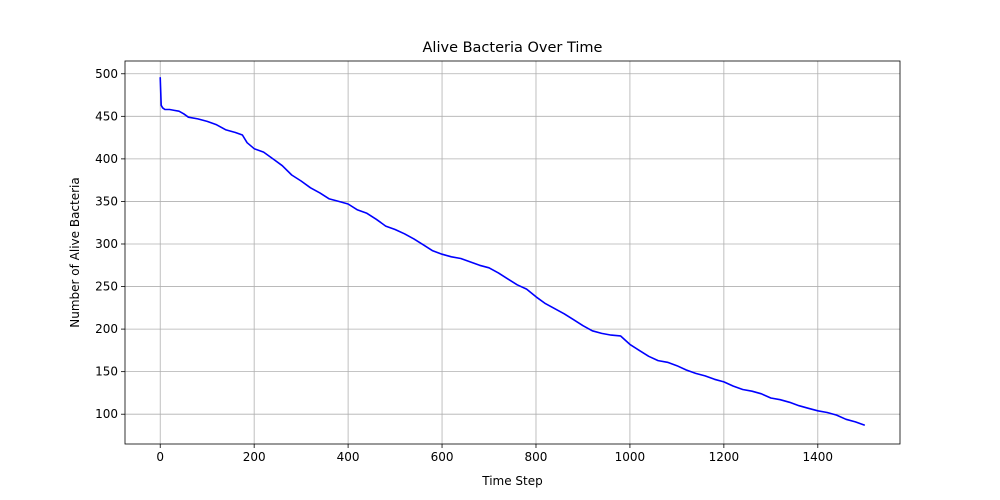 The height and width of the screenshot is (500, 1000). Describe the element at coordinates (818, 457) in the screenshot. I see `x-tick-label: 1400` at that location.